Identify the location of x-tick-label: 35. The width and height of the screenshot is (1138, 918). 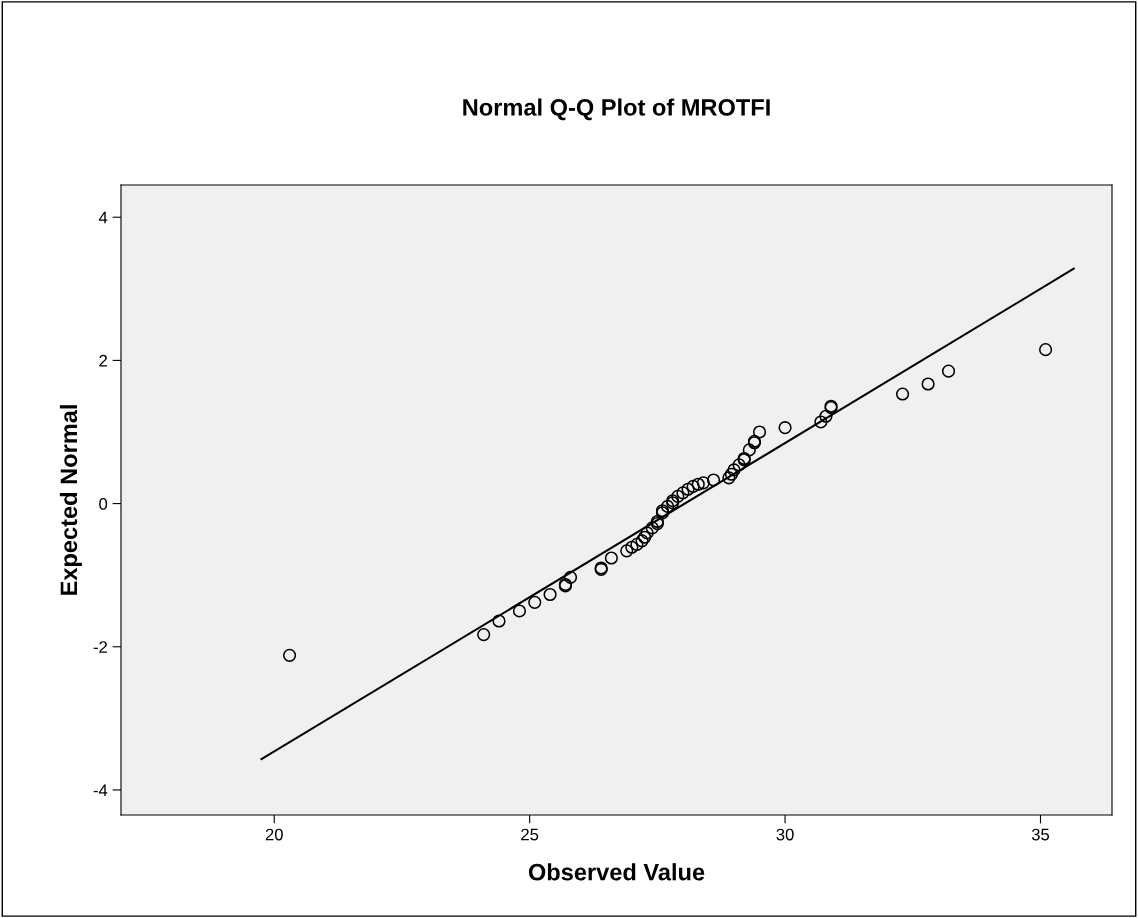
(1040, 834).